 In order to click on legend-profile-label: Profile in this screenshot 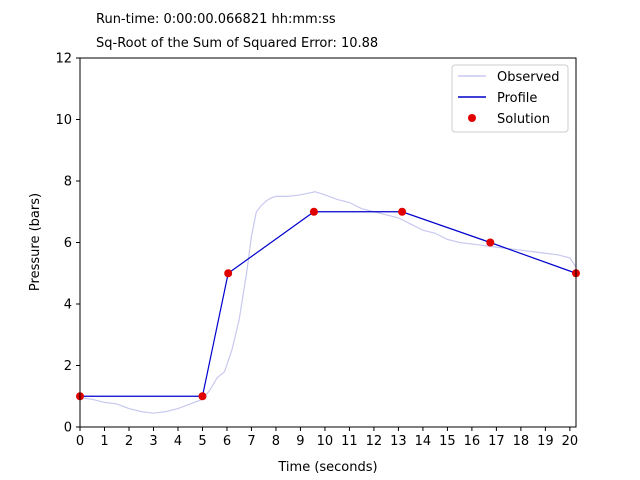, I will do `click(517, 98)`.